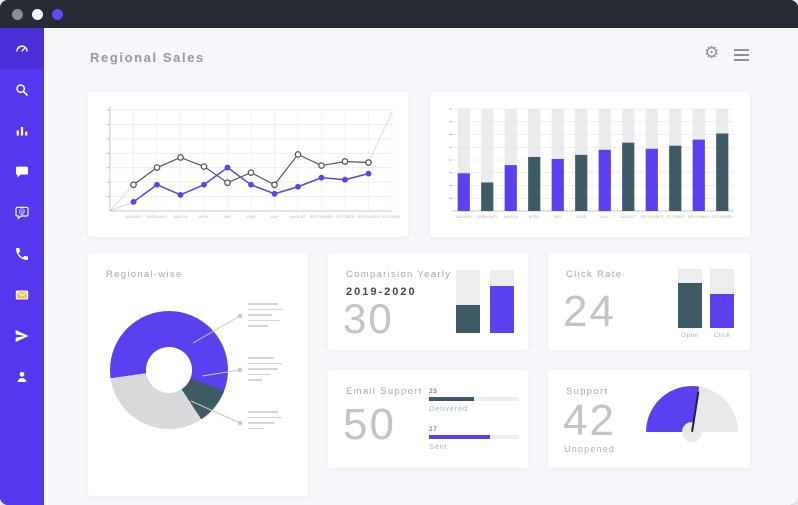  Describe the element at coordinates (57, 14) in the screenshot. I see `window-dot-purple` at that location.